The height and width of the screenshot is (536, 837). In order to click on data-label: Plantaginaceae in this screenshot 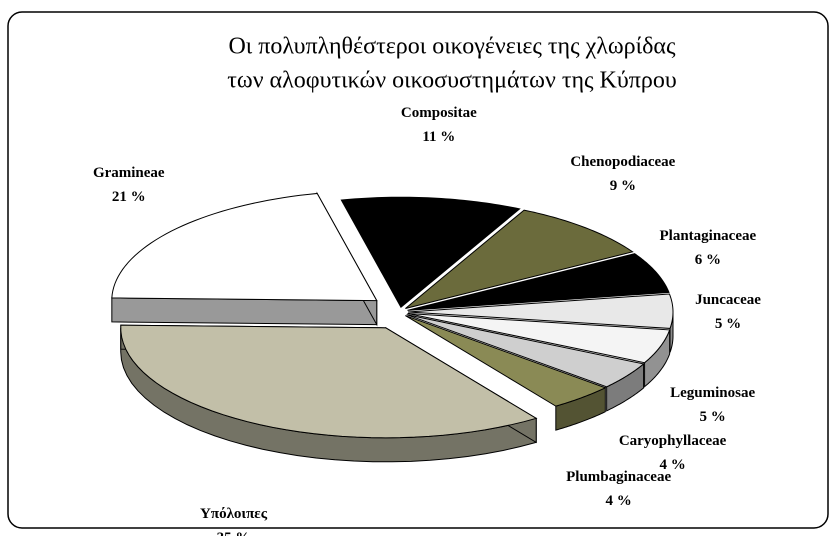, I will do `click(707, 236)`.